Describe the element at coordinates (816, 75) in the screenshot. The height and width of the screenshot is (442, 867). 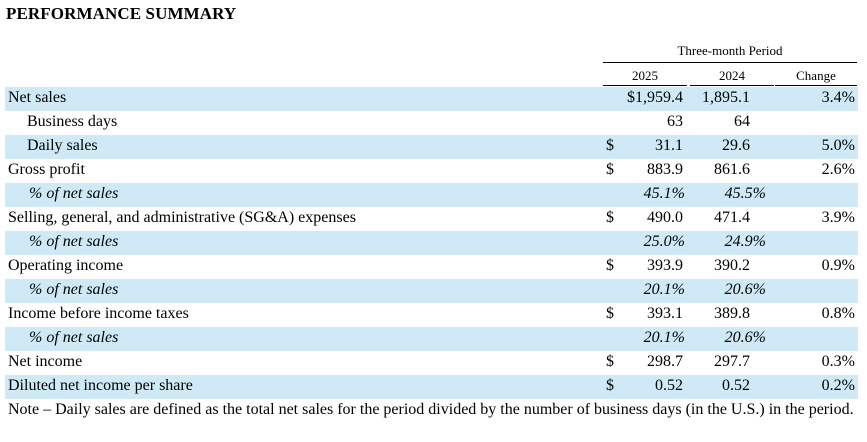
I see `column-header-change: Change` at that location.